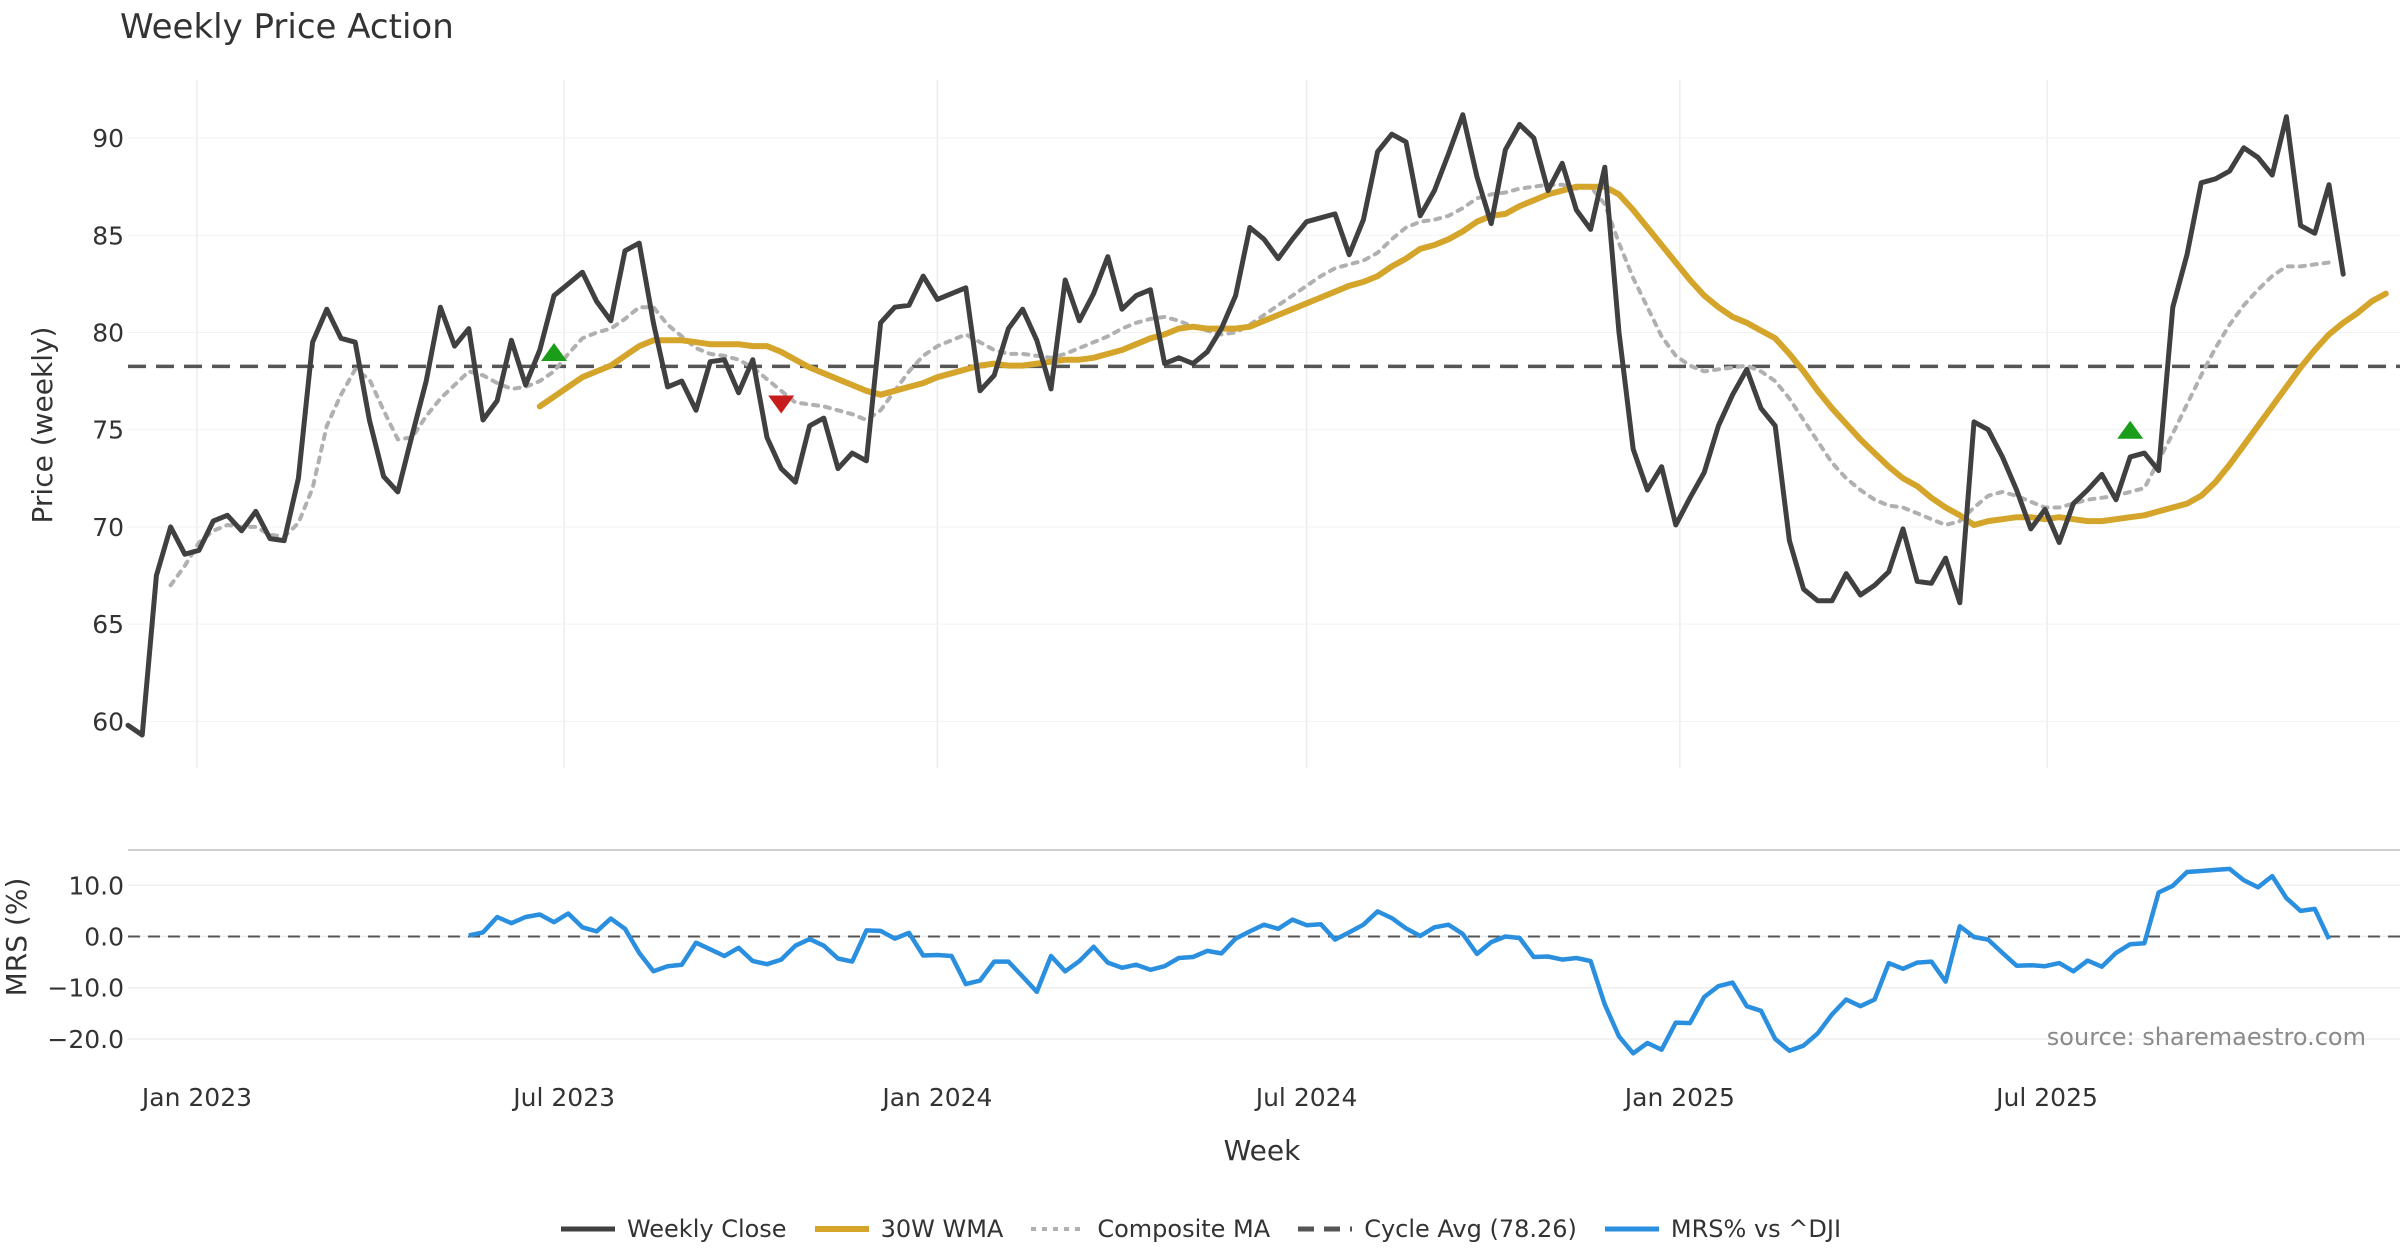 The image size is (2400, 1260). What do you see at coordinates (85, 988) in the screenshot?
I see `mrs-y-tick-label: −10.0` at bounding box center [85, 988].